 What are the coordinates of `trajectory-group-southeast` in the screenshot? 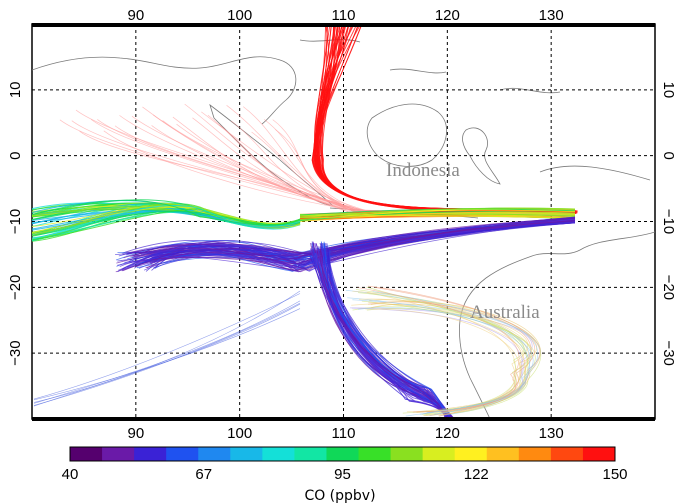 It's located at (443, 351).